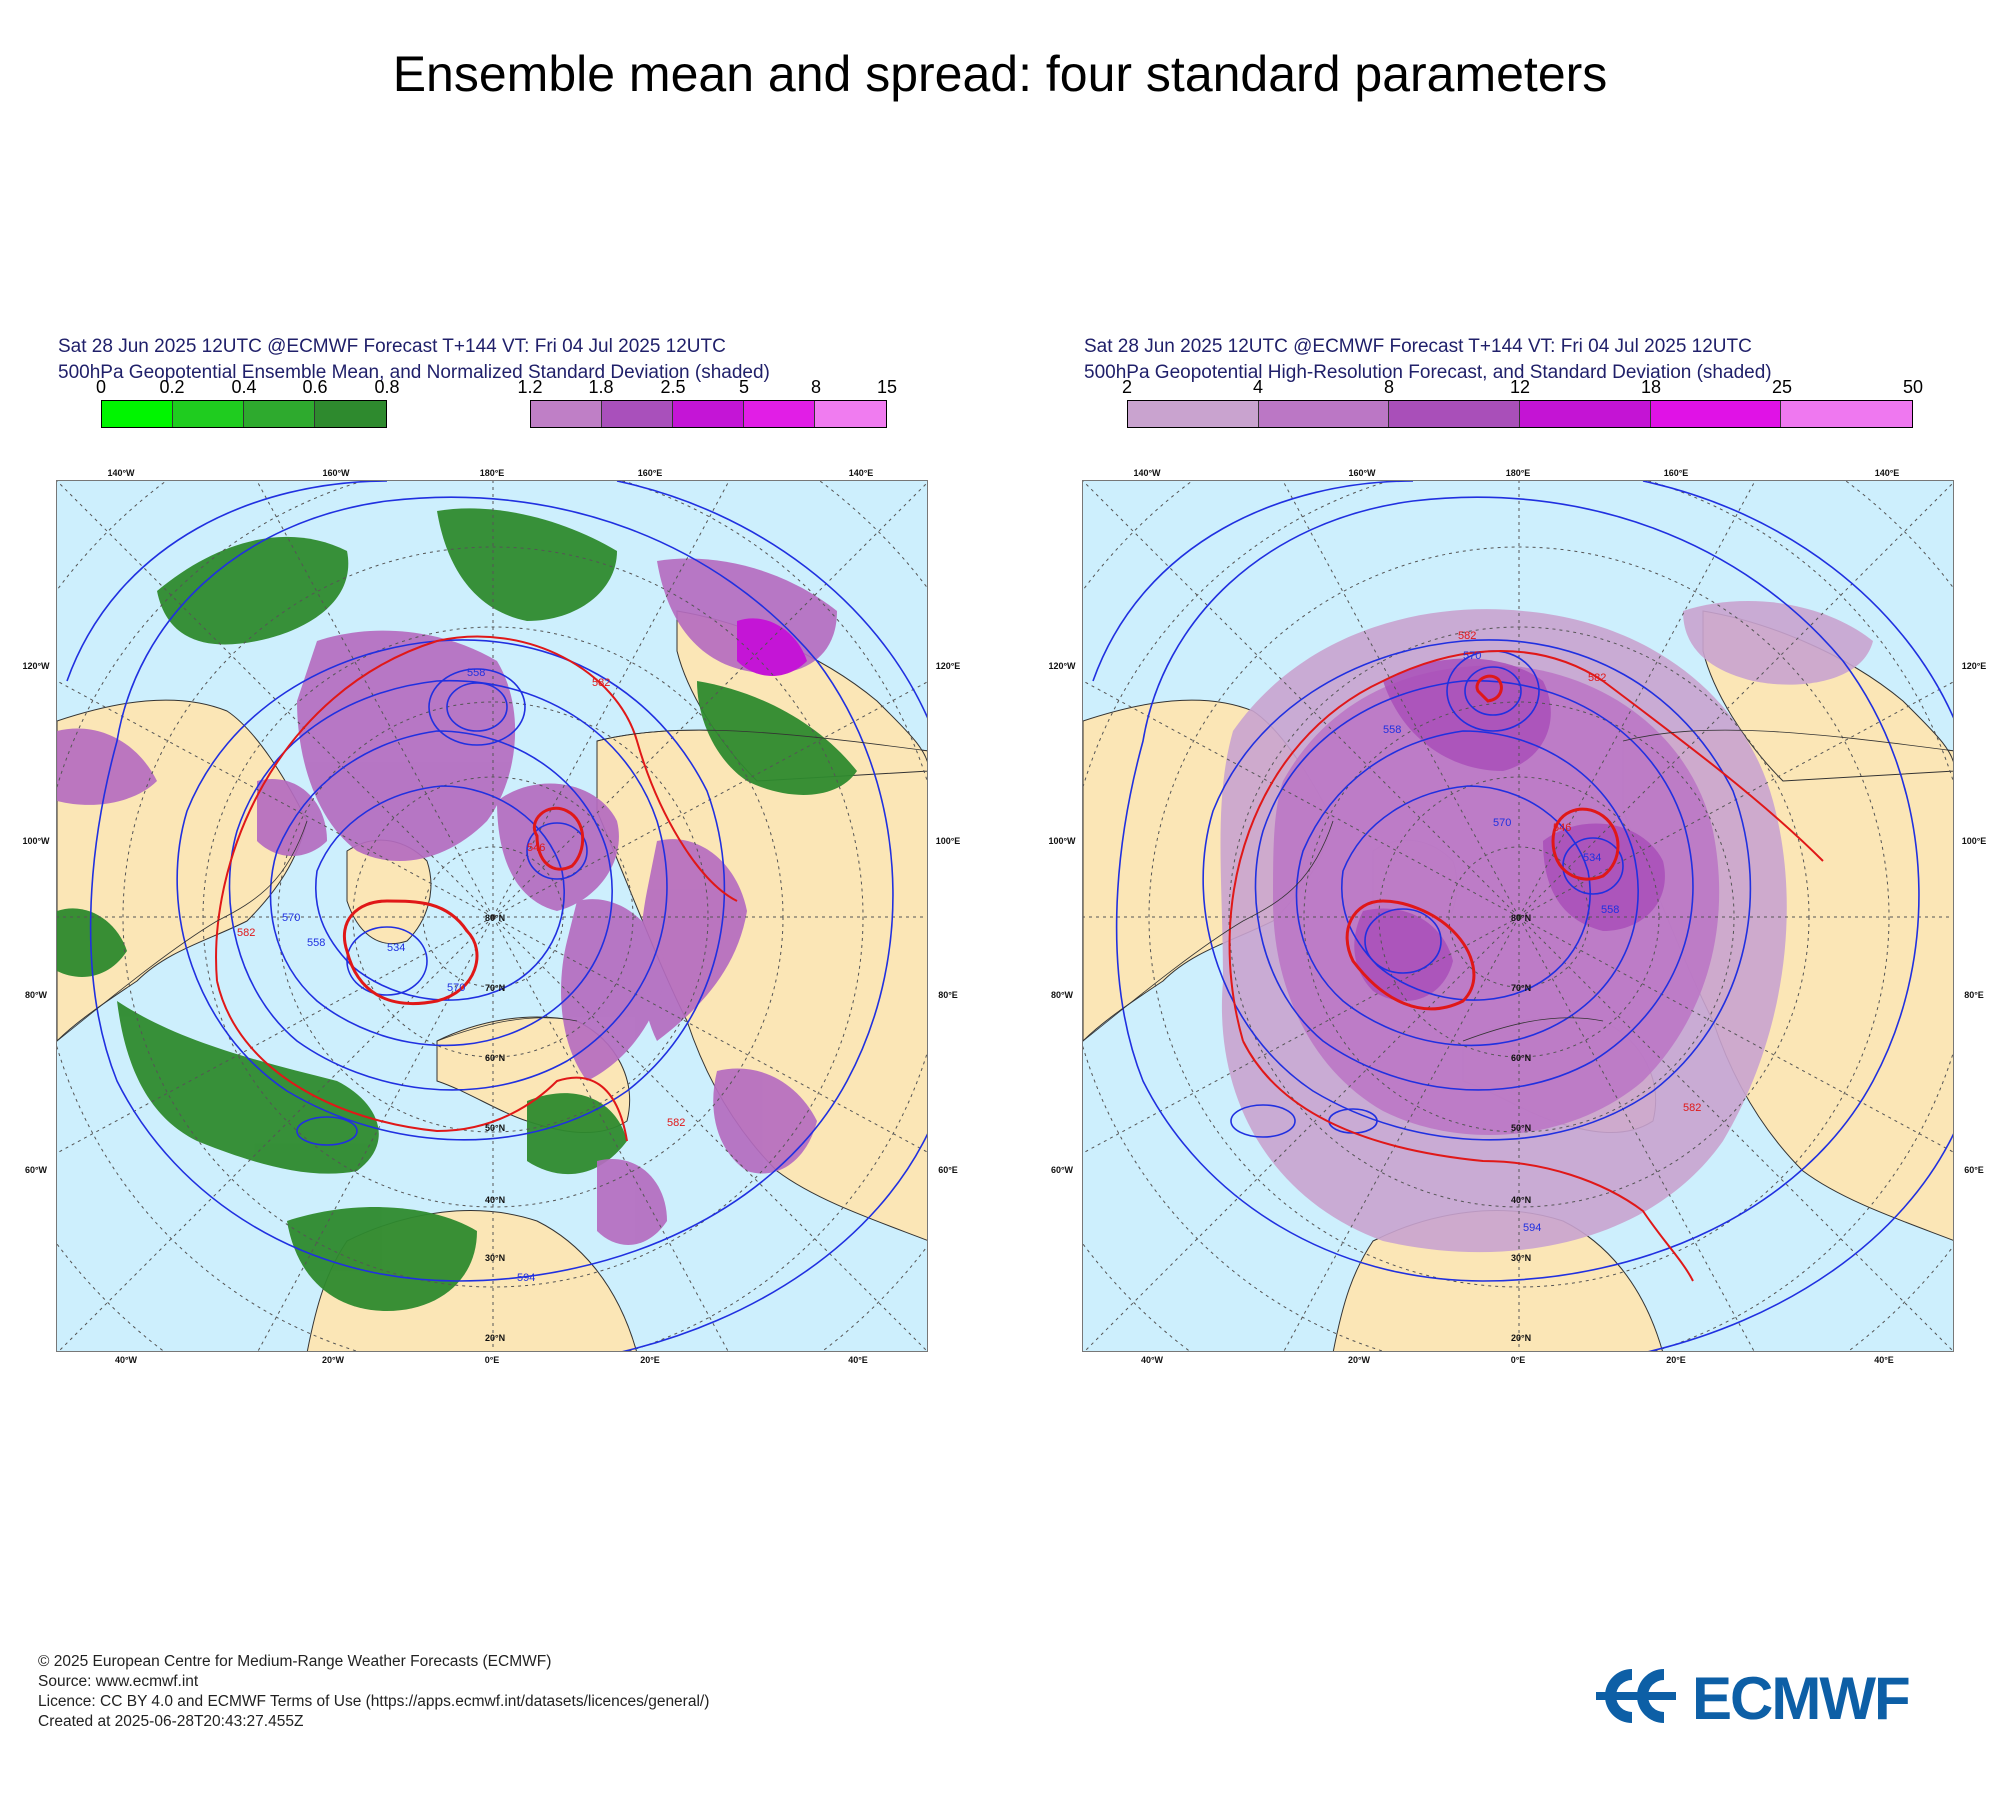 The image size is (2000, 1800). Describe the element at coordinates (1152, 1360) in the screenshot. I see `lon-label-bottom: 40°W` at that location.